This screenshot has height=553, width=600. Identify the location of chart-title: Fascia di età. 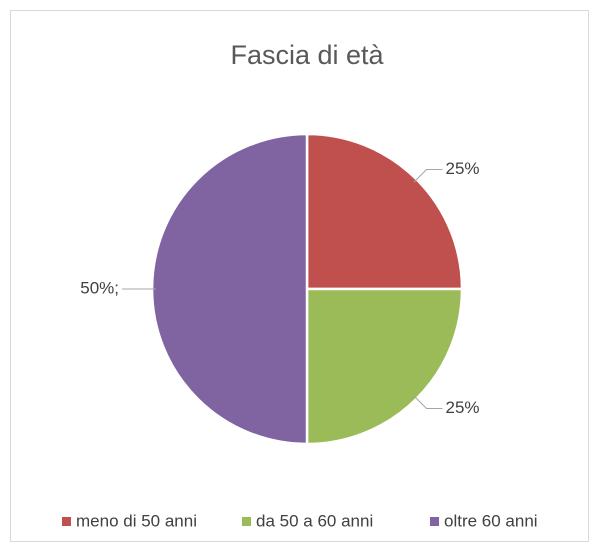
(307, 55).